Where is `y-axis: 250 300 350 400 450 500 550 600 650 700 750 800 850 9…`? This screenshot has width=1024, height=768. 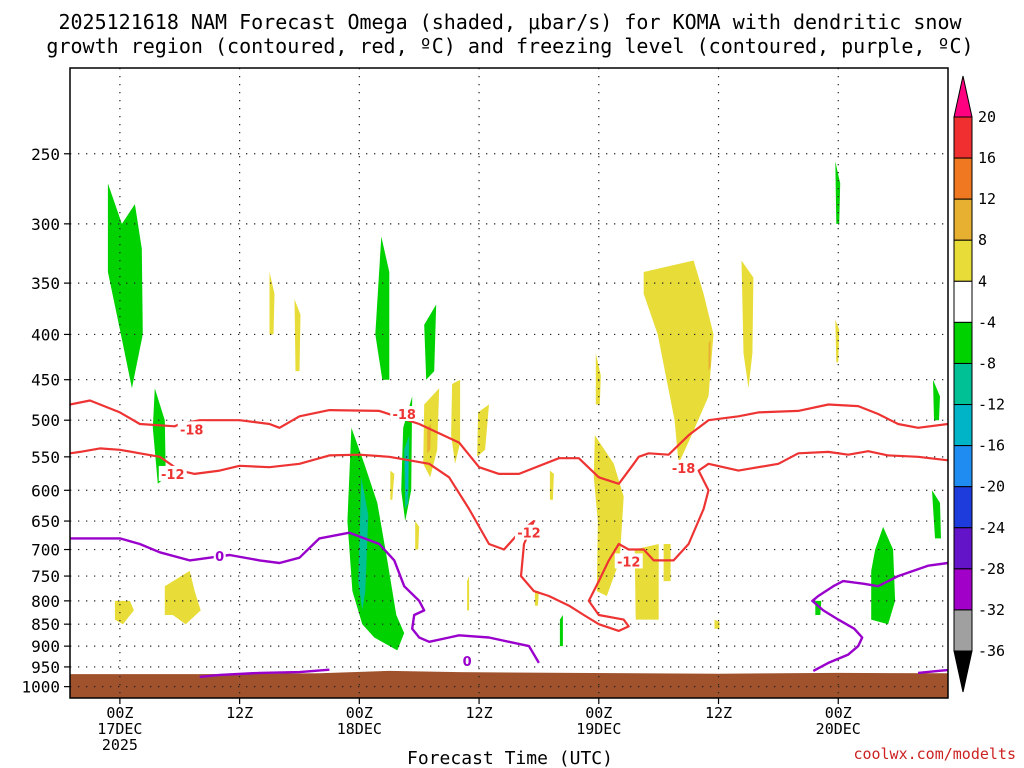 y-axis: 250 300 350 400 450 500 550 600 650 700 750 800 850 9… is located at coordinates (45, 421).